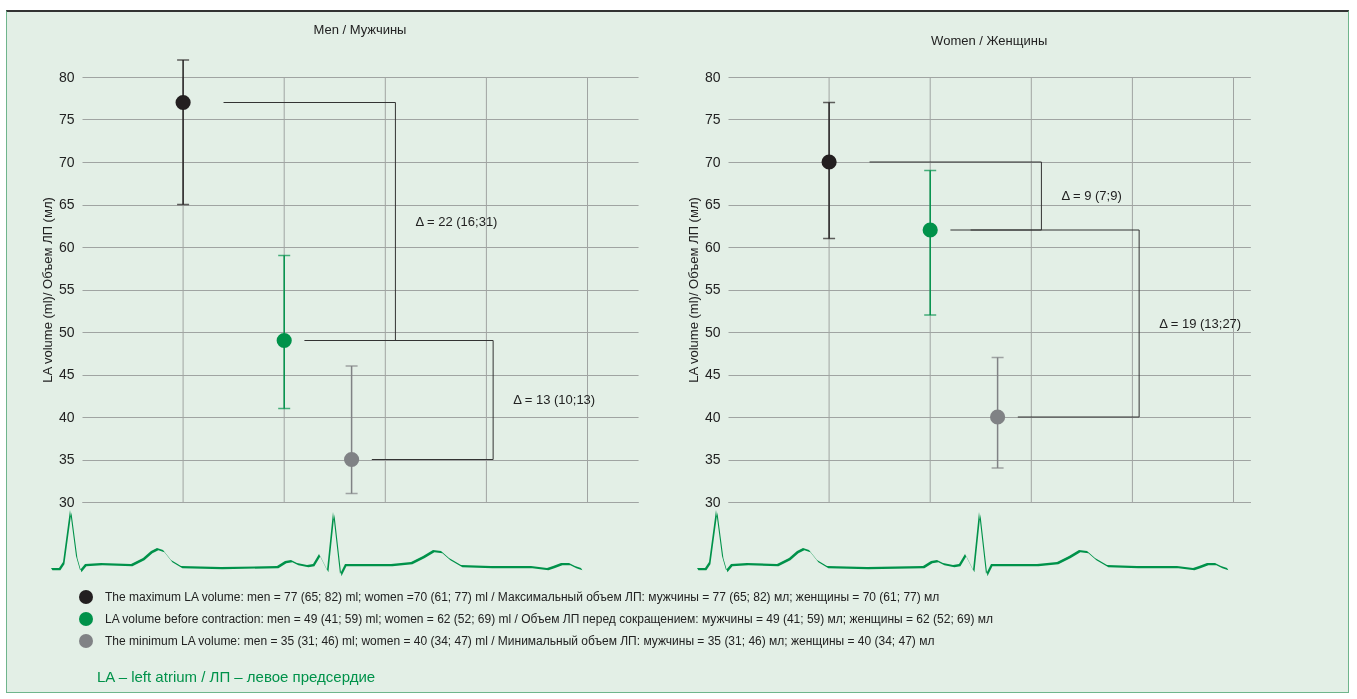  Describe the element at coordinates (554, 399) in the screenshot. I see `annotation: Δ = 13 (10;13)` at that location.